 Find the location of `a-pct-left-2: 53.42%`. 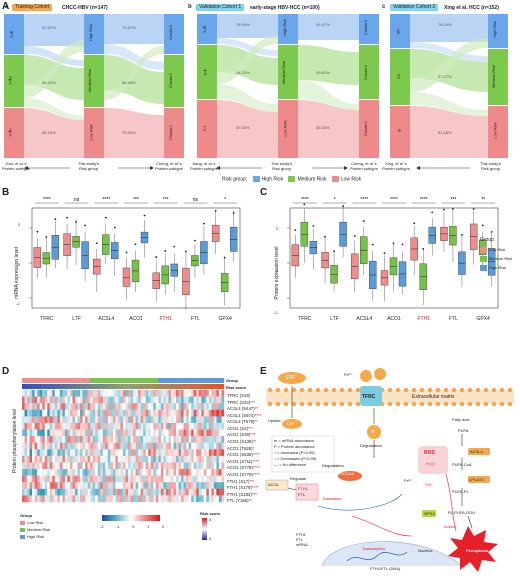

a-pct-left-2: 53.42% is located at coordinates (49, 82).